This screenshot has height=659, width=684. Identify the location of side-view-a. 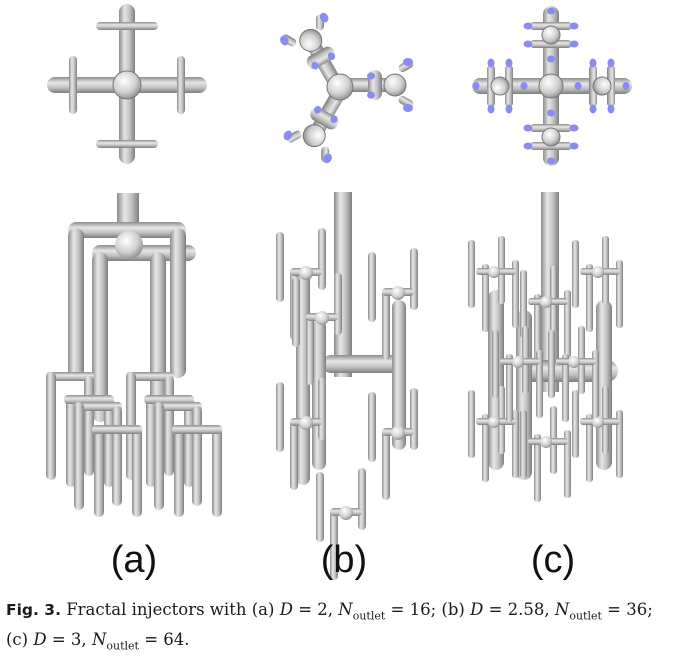
(134, 355).